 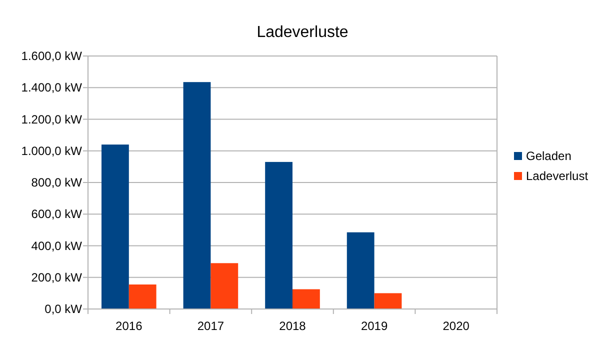 I want to click on y-tick-label: 1.000,0 kW, so click(x=52, y=151).